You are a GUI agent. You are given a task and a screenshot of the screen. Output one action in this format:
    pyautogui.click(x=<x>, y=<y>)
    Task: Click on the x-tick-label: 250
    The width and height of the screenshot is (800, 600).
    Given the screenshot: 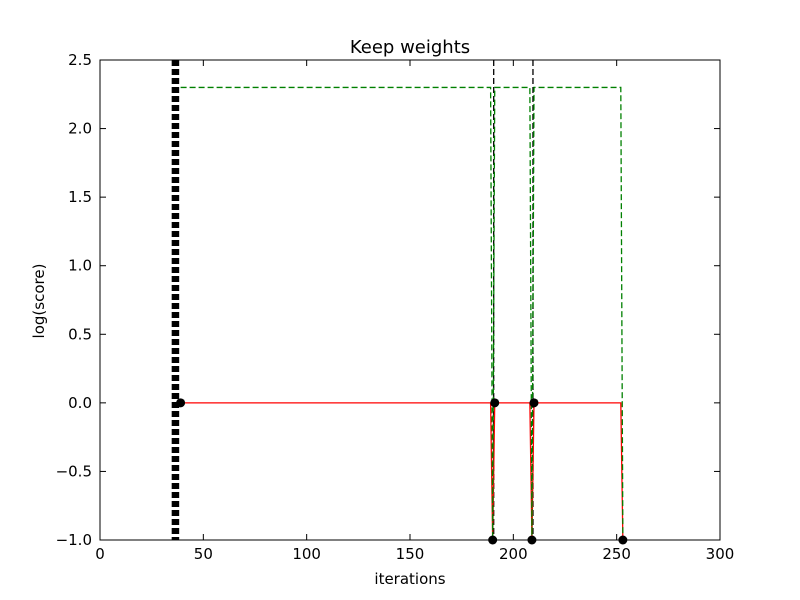 What is the action you would take?
    pyautogui.click(x=616, y=554)
    